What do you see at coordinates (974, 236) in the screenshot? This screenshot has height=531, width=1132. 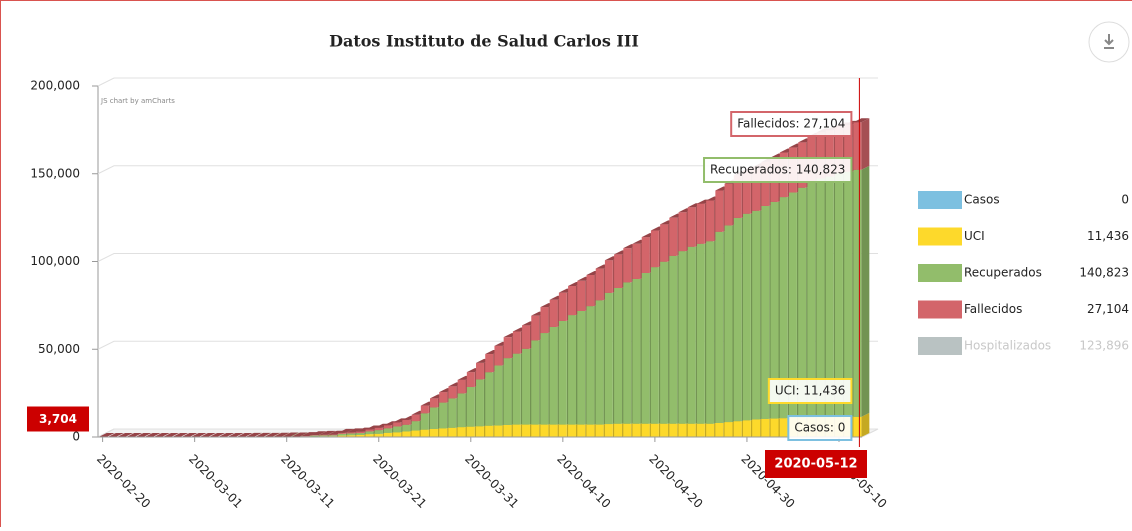 I see `legend-label: UCI` at bounding box center [974, 236].